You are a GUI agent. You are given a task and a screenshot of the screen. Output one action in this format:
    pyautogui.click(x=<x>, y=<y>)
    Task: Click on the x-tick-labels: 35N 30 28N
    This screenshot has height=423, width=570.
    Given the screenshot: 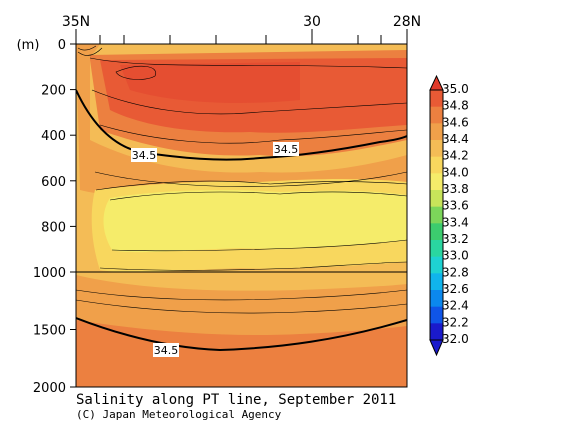 What is the action you would take?
    pyautogui.click(x=241, y=22)
    